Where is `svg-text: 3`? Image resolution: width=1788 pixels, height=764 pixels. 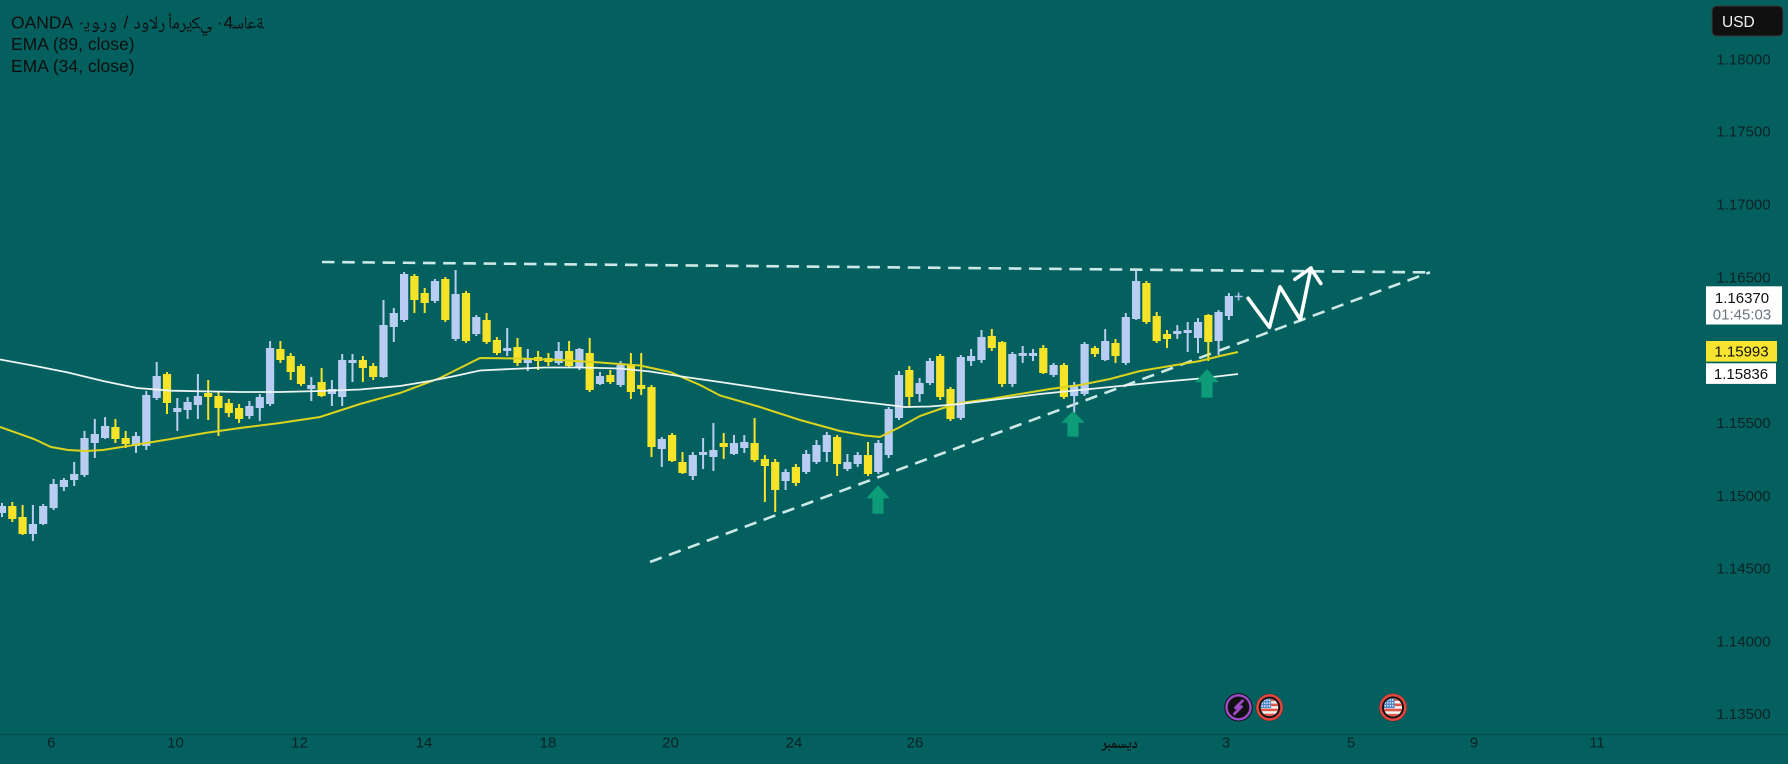 svg-text: 3 is located at coordinates (1226, 743).